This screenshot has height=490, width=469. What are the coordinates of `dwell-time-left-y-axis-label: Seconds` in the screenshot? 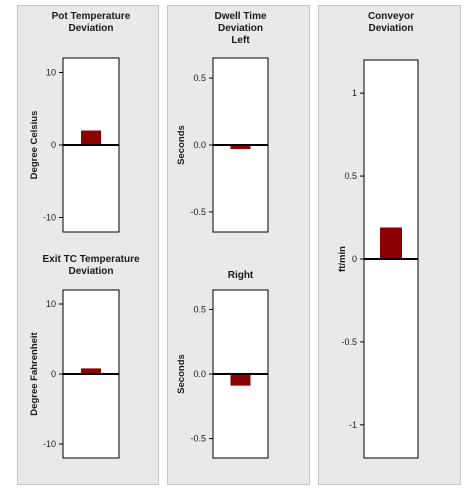 It's located at (181, 145).